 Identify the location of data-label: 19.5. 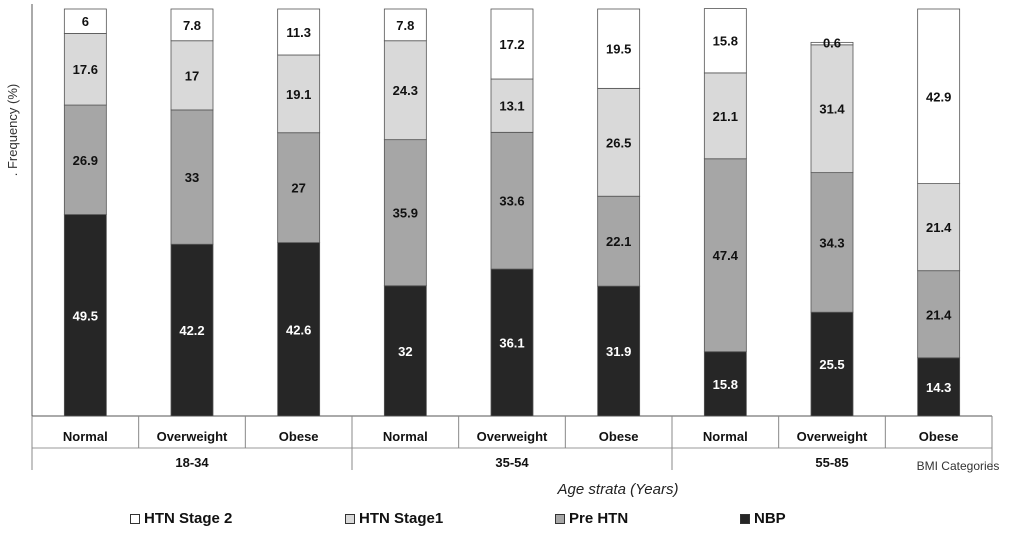
(618, 49).